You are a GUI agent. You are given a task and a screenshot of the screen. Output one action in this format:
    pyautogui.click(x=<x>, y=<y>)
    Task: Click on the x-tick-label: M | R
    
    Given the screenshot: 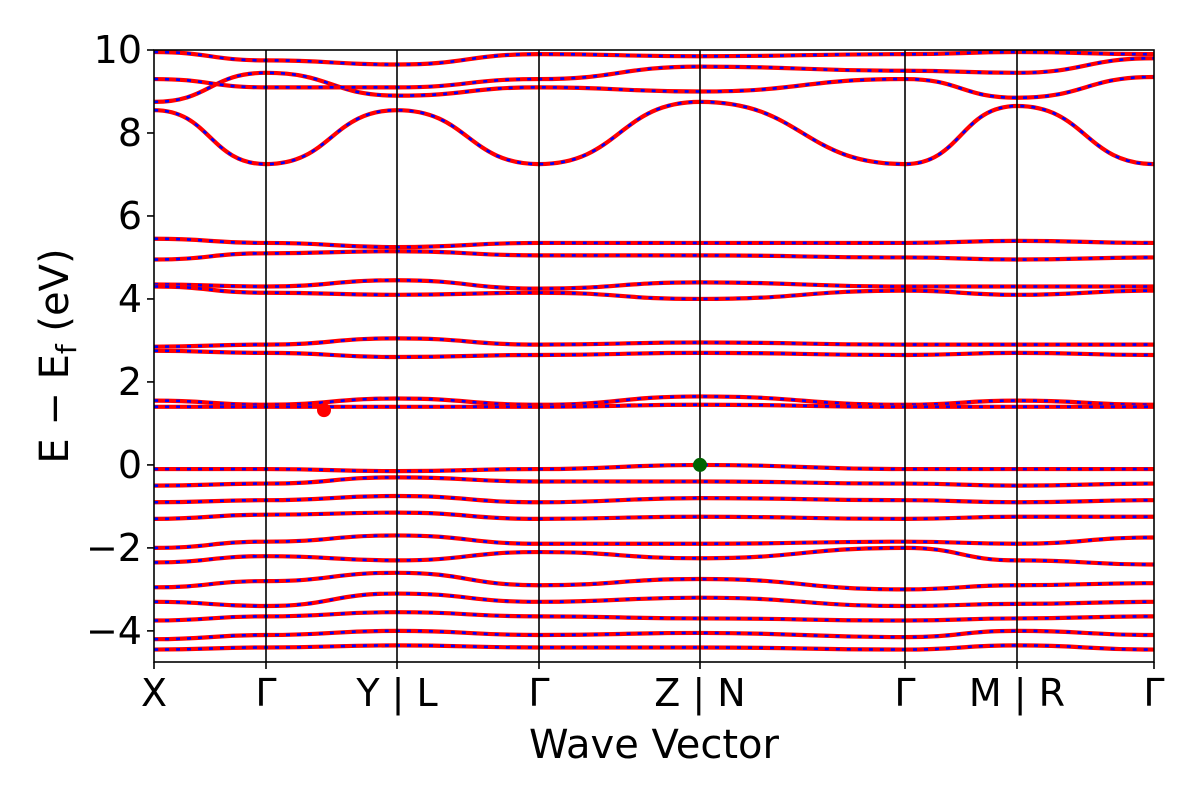 What is the action you would take?
    pyautogui.click(x=1017, y=693)
    